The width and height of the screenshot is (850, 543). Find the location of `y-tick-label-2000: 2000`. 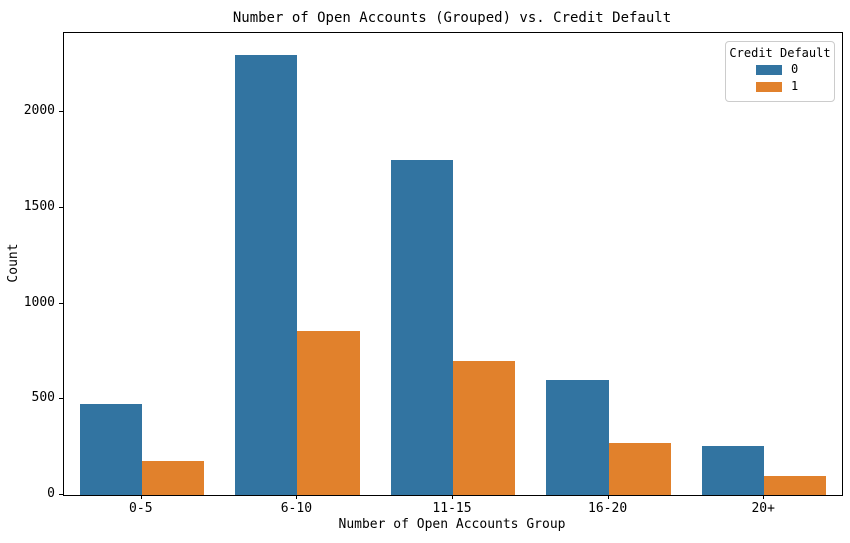

y-tick-label-2000: 2000 is located at coordinates (39, 111).